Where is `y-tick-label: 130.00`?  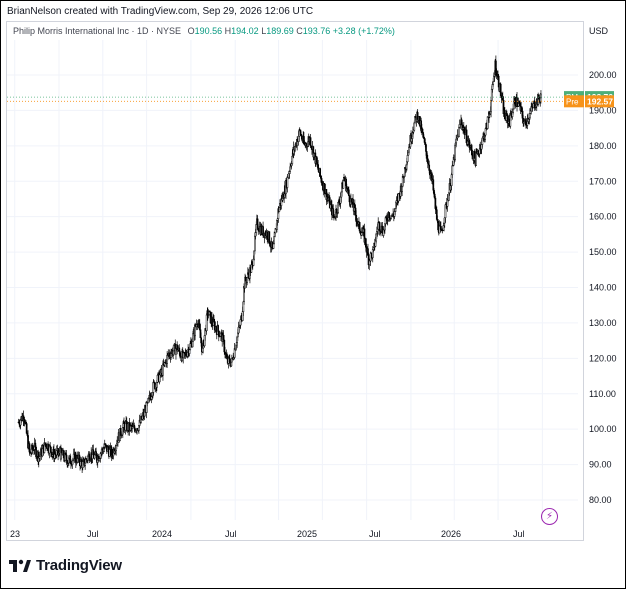
y-tick-label: 130.00 is located at coordinates (603, 323).